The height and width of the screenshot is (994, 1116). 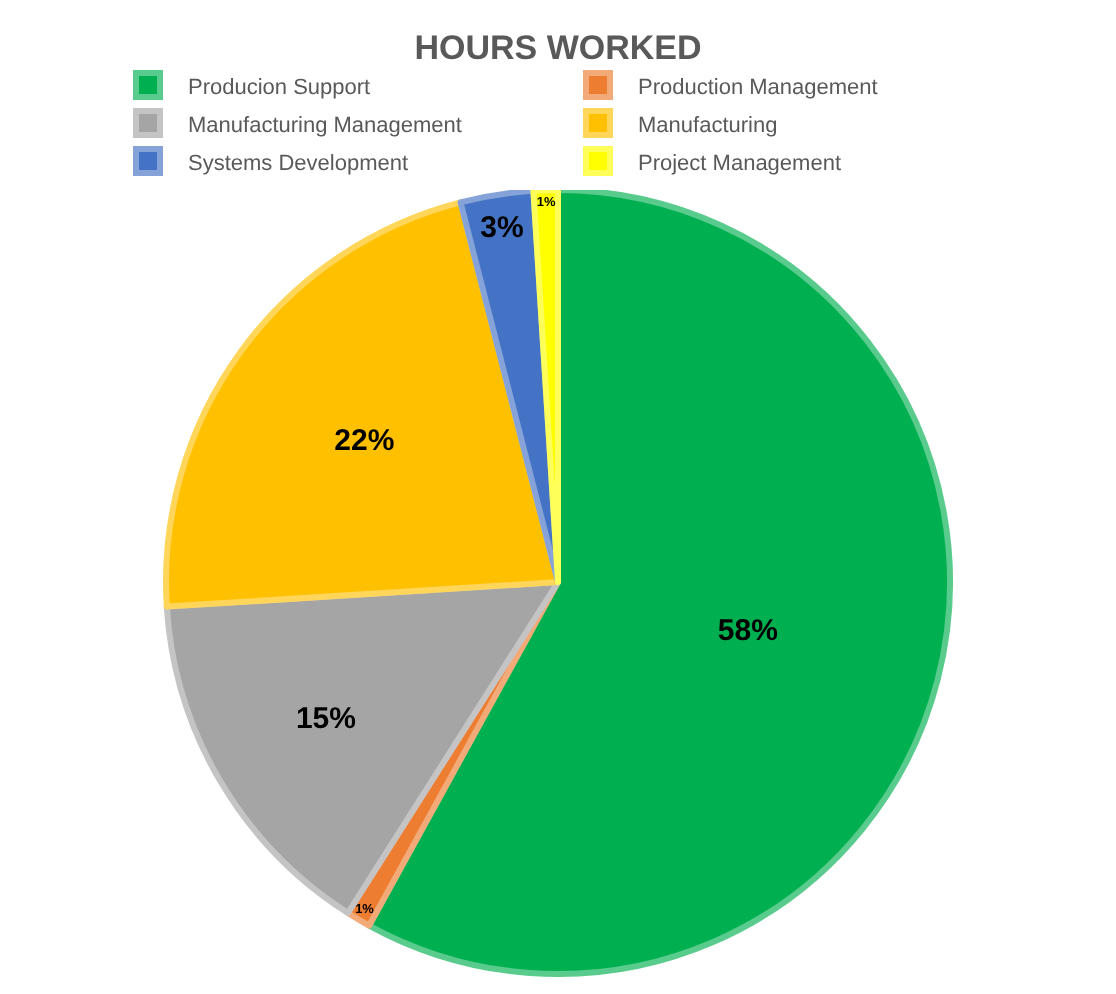 I want to click on data-label: 15%, so click(x=325, y=719).